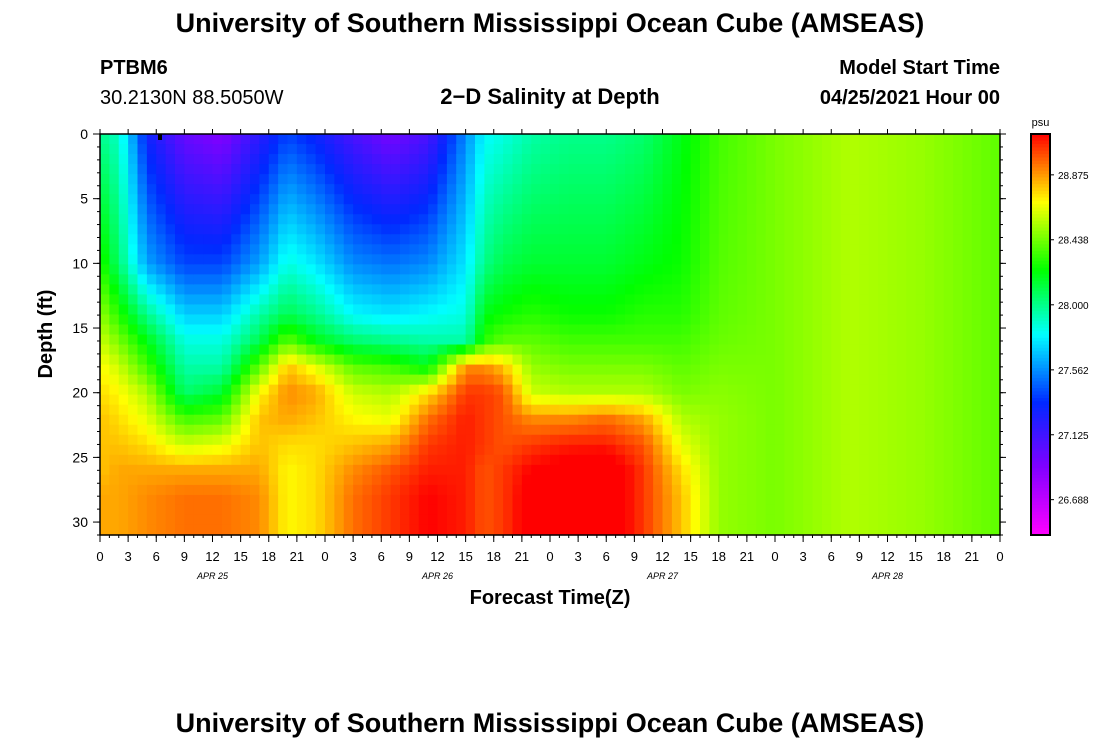 Image resolution: width=1100 pixels, height=750 pixels. I want to click on x-date-label: APR 27, so click(662, 576).